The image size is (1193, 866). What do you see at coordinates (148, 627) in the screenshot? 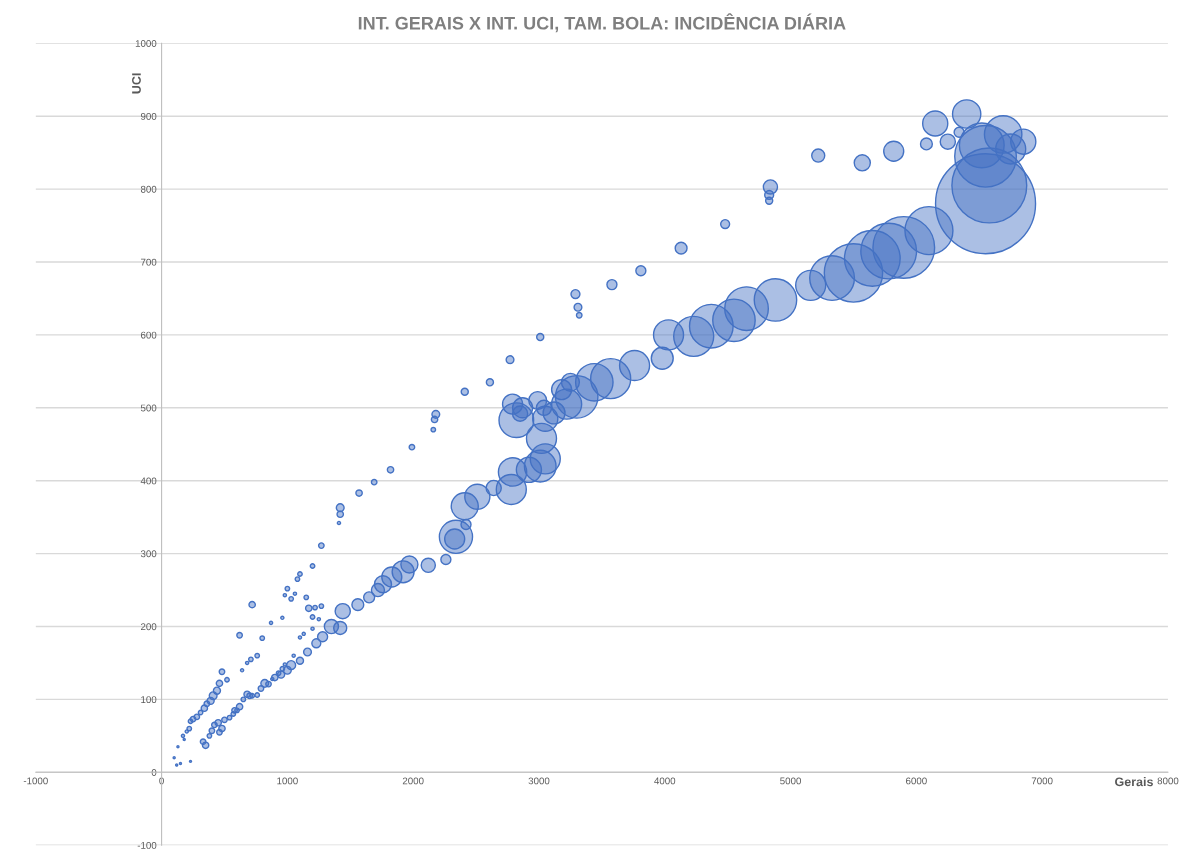
I see `y-tick-label: 200` at bounding box center [148, 627].